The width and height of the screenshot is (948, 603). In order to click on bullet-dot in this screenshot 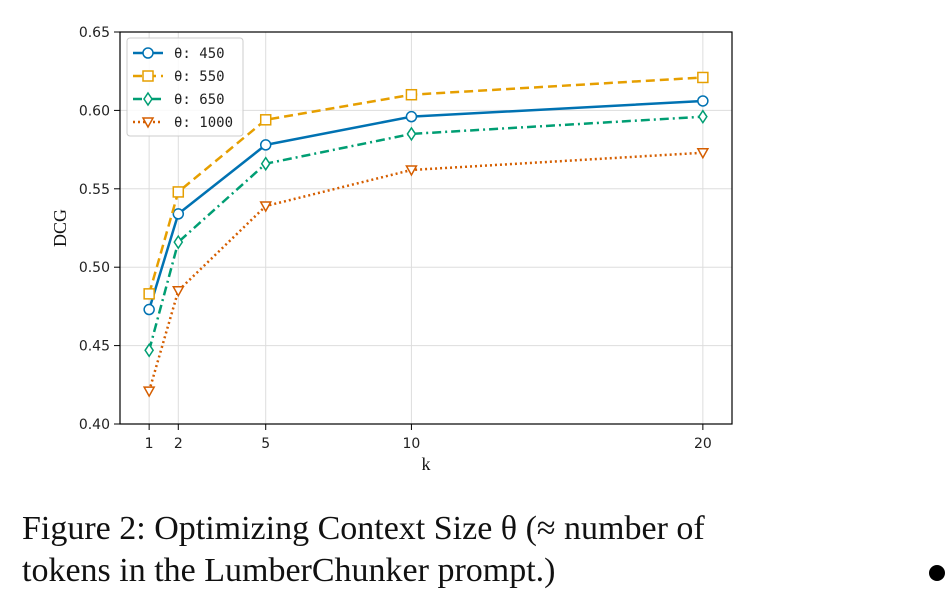, I will do `click(937, 573)`.